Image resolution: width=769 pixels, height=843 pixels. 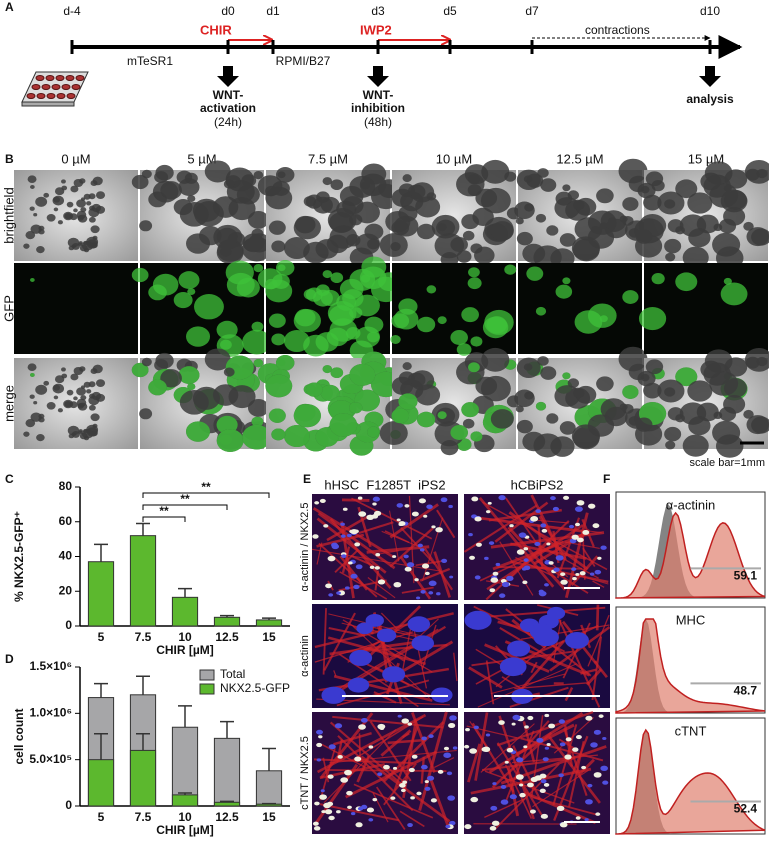 What do you see at coordinates (450, 11) in the screenshot?
I see `day-label: d5` at bounding box center [450, 11].